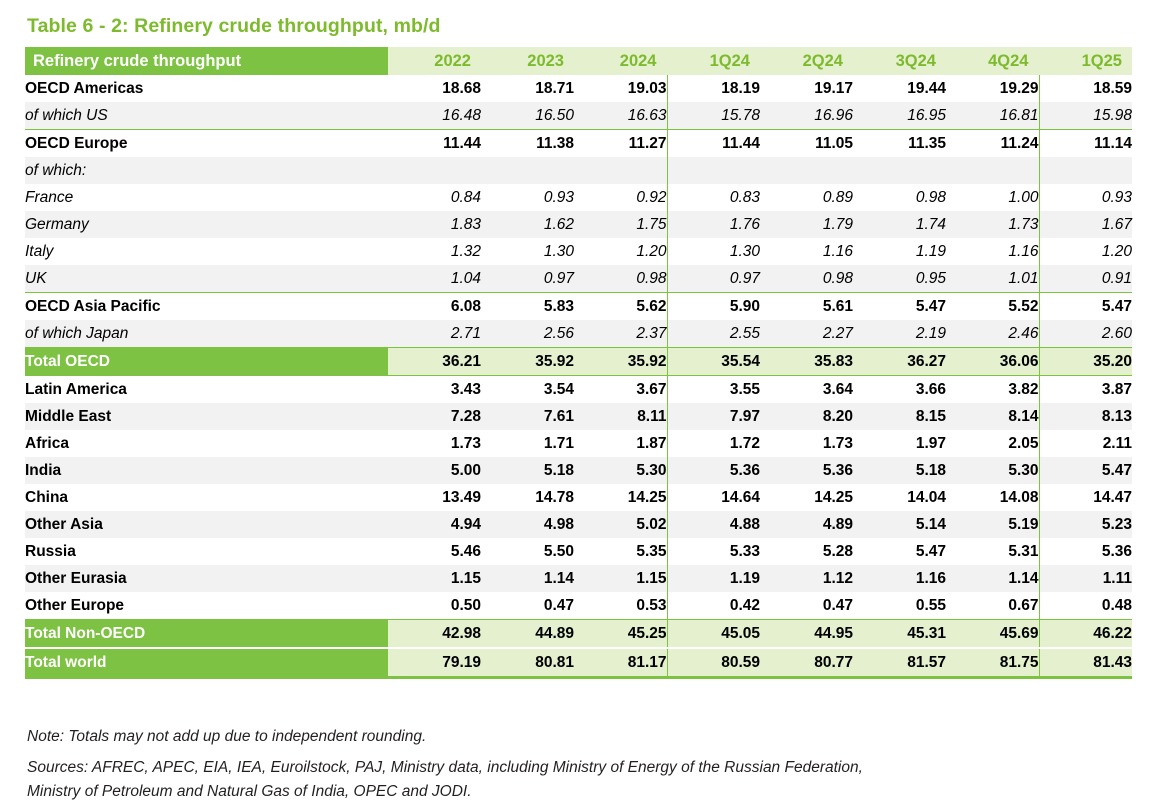  What do you see at coordinates (206, 416) in the screenshot?
I see `row-label: Middle East` at bounding box center [206, 416].